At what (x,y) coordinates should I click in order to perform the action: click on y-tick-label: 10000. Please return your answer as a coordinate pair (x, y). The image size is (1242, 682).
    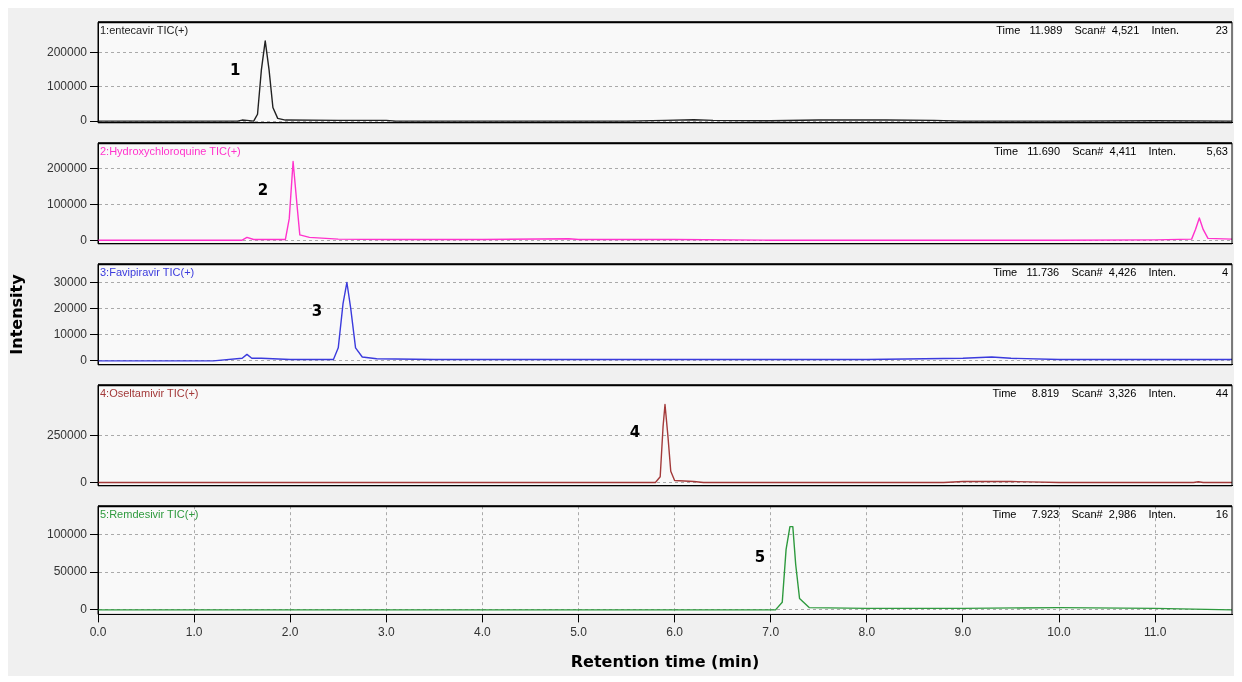
    Looking at the image, I should click on (70, 334).